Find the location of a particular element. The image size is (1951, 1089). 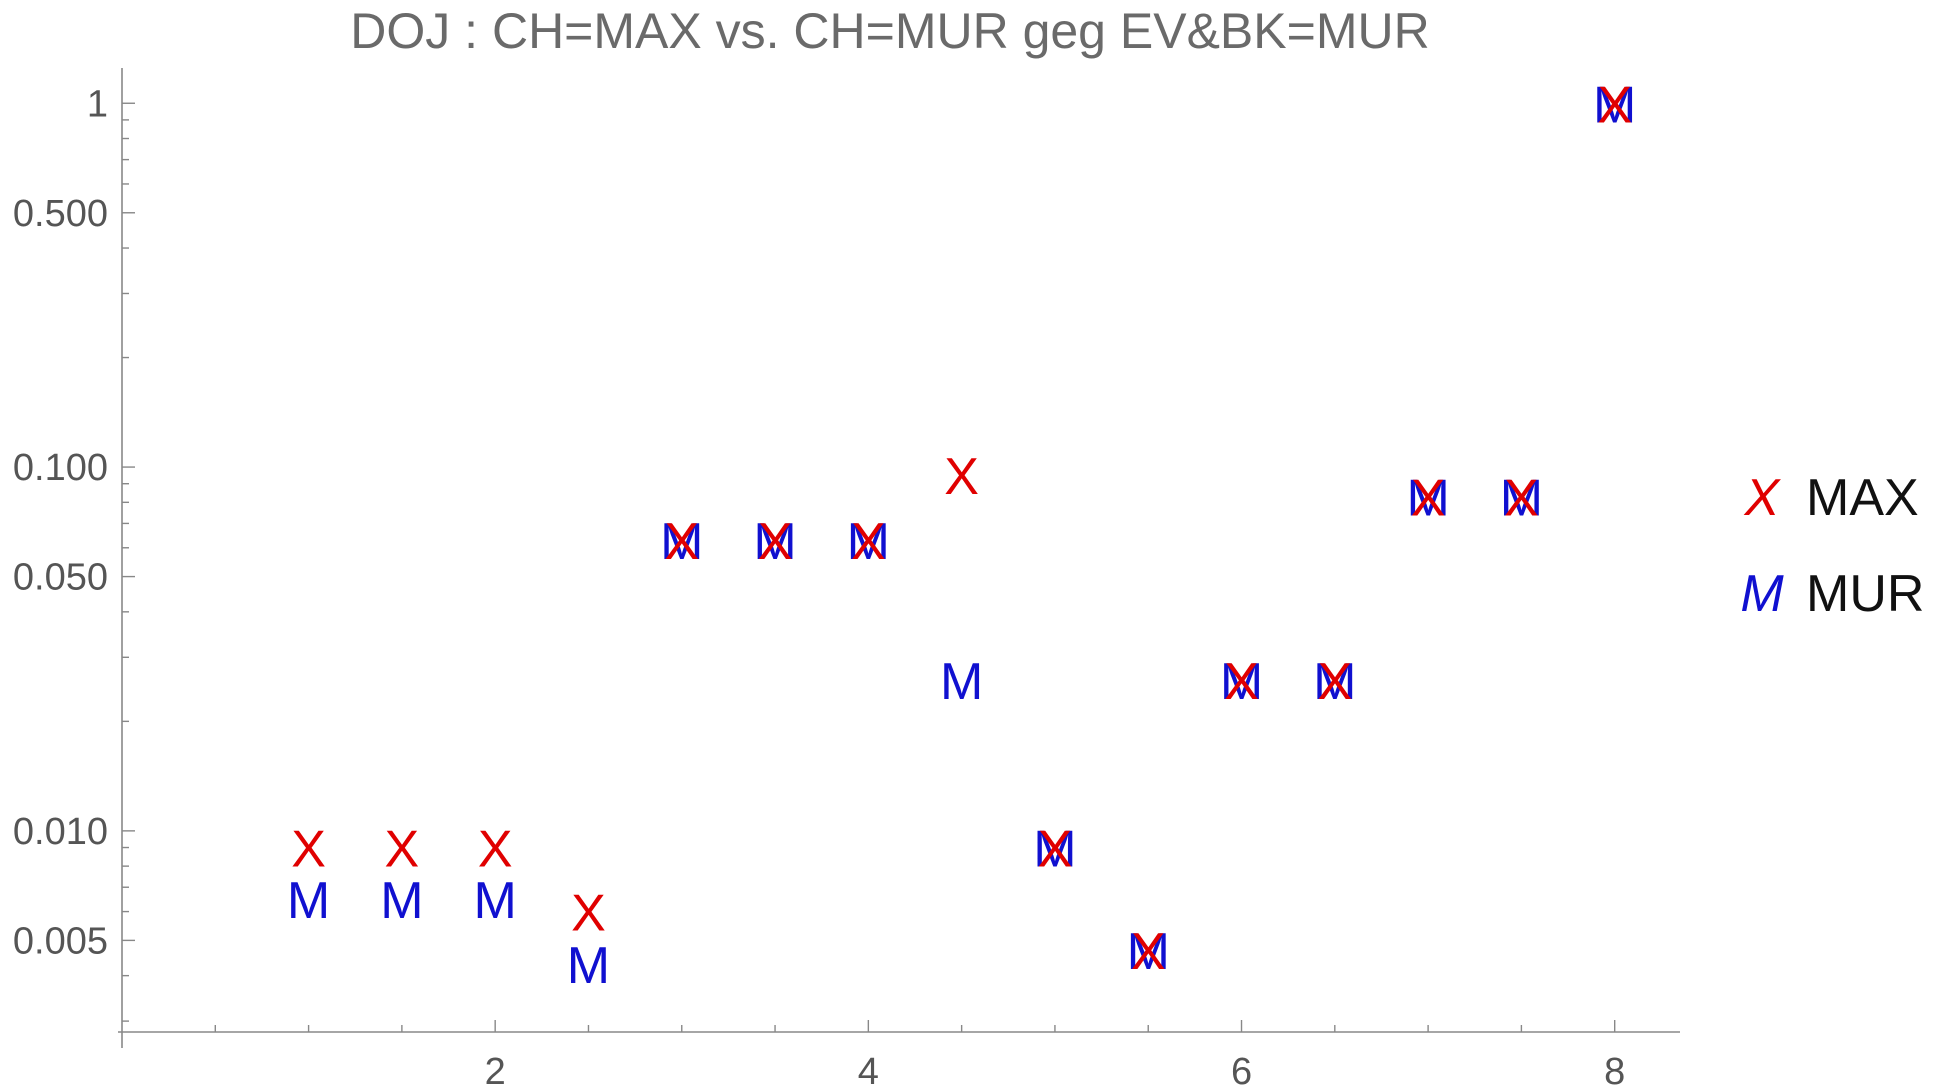

legend-marker-mur: M is located at coordinates (1762, 594).